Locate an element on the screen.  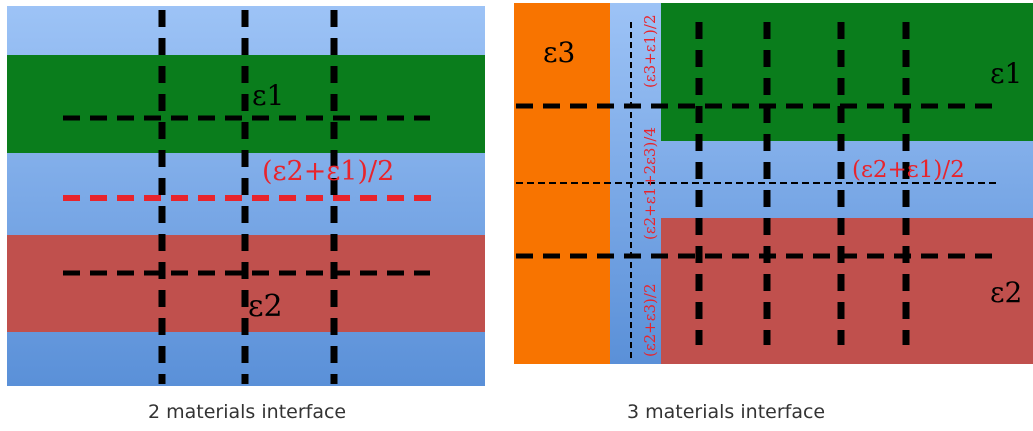
label-average-horizontal: (ε2+ε1)/2 is located at coordinates (908, 170).